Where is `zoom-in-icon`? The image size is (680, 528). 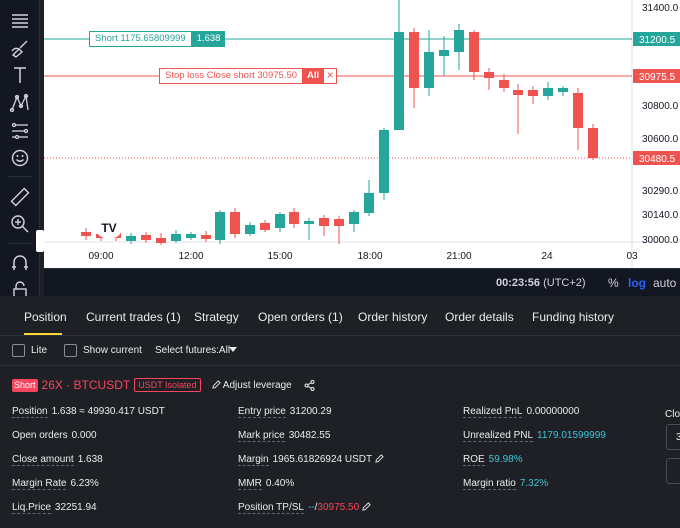
zoom-in-icon is located at coordinates (20, 224).